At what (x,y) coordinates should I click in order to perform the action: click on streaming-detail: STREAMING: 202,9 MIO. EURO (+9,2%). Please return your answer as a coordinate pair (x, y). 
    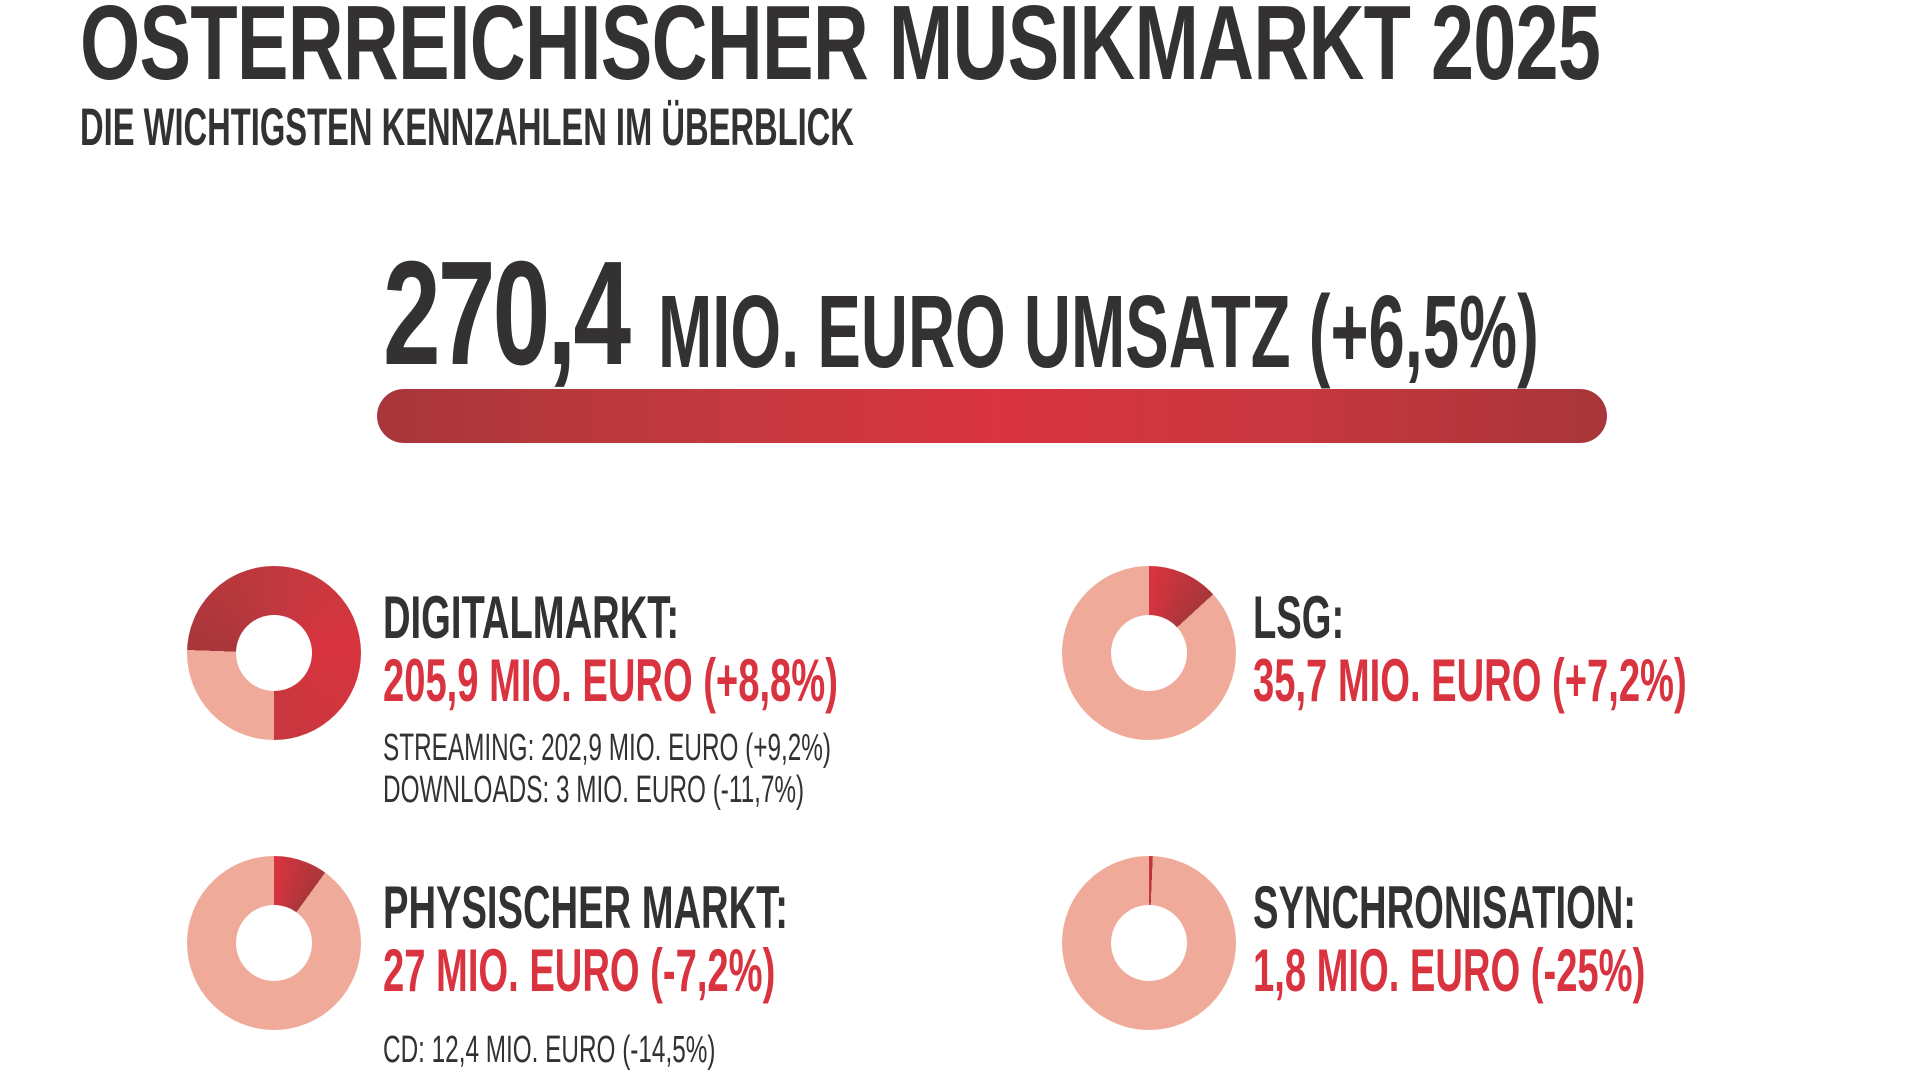
    Looking at the image, I should click on (607, 748).